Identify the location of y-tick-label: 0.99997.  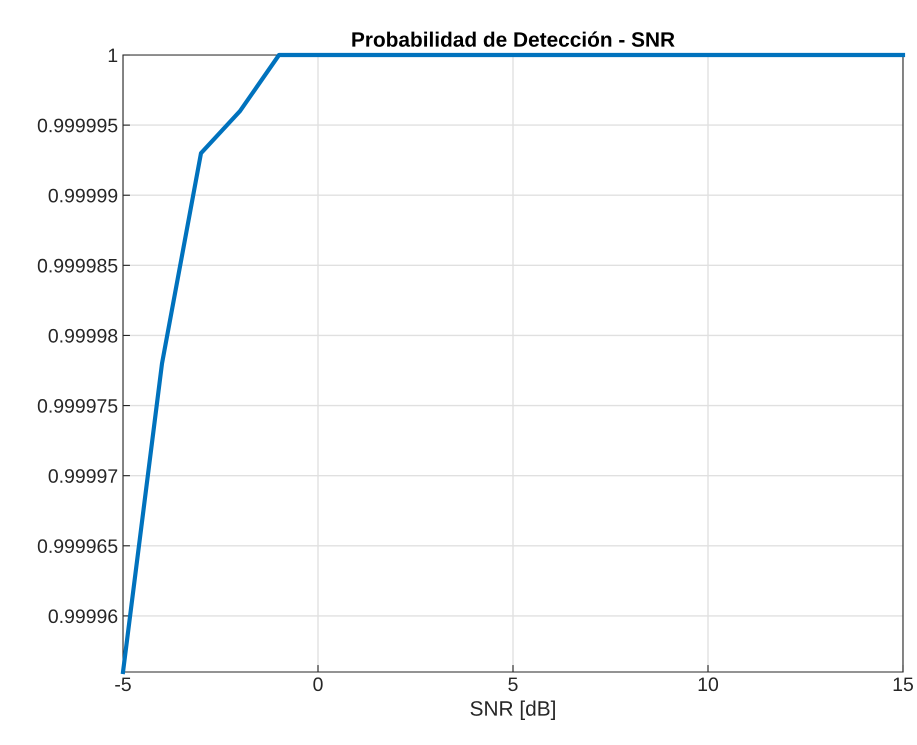
(83, 476).